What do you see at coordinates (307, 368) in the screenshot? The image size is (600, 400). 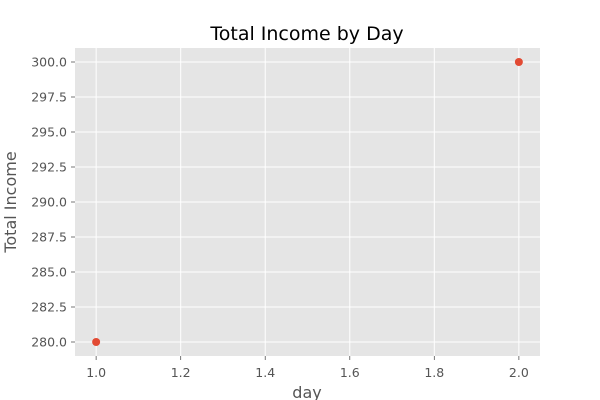 I see `x-axis-ticks: 1.0 1.2 1.4 1.6 1.8 2.0` at bounding box center [307, 368].